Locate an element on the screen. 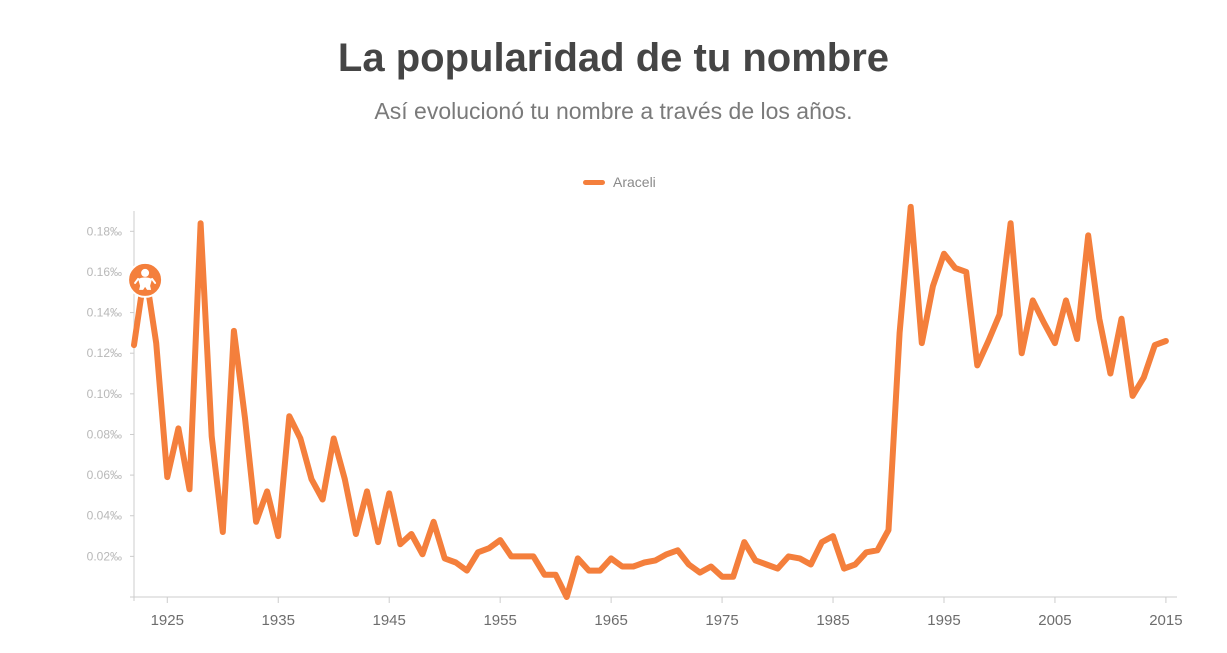 The height and width of the screenshot is (653, 1227). baby-icon is located at coordinates (145, 279).